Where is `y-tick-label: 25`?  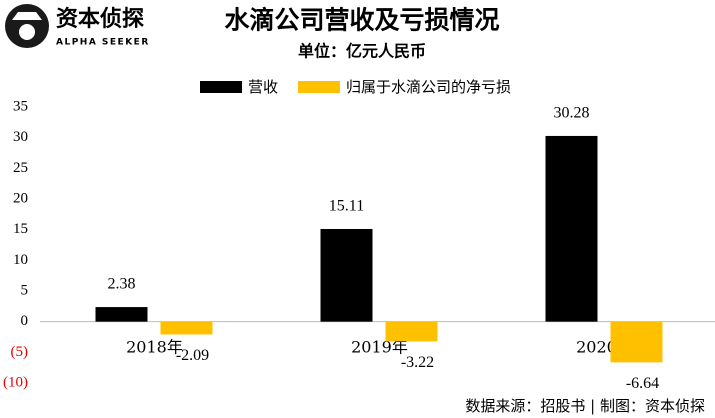 y-tick-label: 25 is located at coordinates (20, 168).